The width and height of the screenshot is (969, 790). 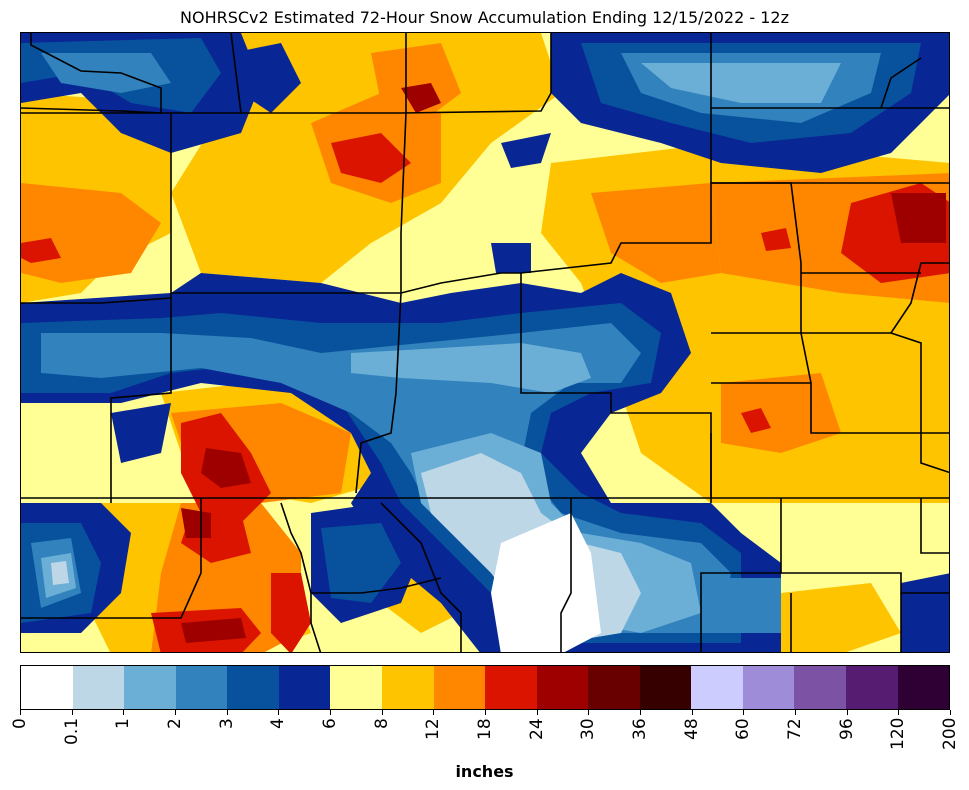 I want to click on colorbar-ticks: 0 0.1 1 2 3 4 6 8 12 18 24 30 36 48 60 72 96 120 200, so click(x=485, y=735).